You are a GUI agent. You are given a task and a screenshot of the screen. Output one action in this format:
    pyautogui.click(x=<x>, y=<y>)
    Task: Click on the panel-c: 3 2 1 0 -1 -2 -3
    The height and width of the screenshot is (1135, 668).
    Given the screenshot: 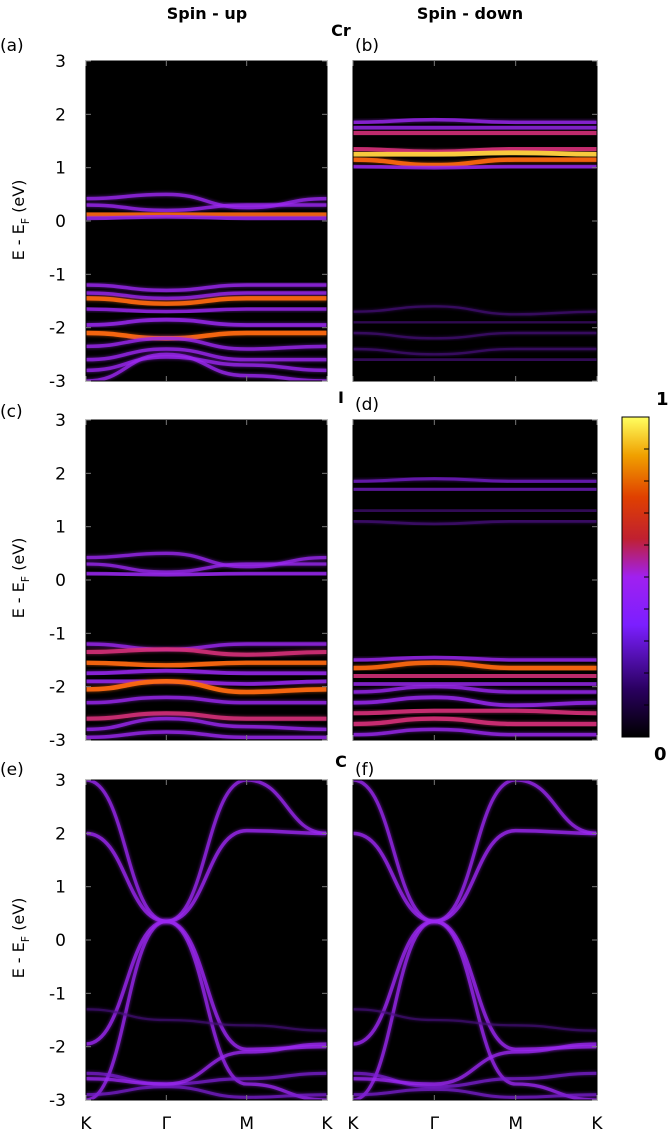 What is the action you would take?
    pyautogui.click(x=188, y=581)
    